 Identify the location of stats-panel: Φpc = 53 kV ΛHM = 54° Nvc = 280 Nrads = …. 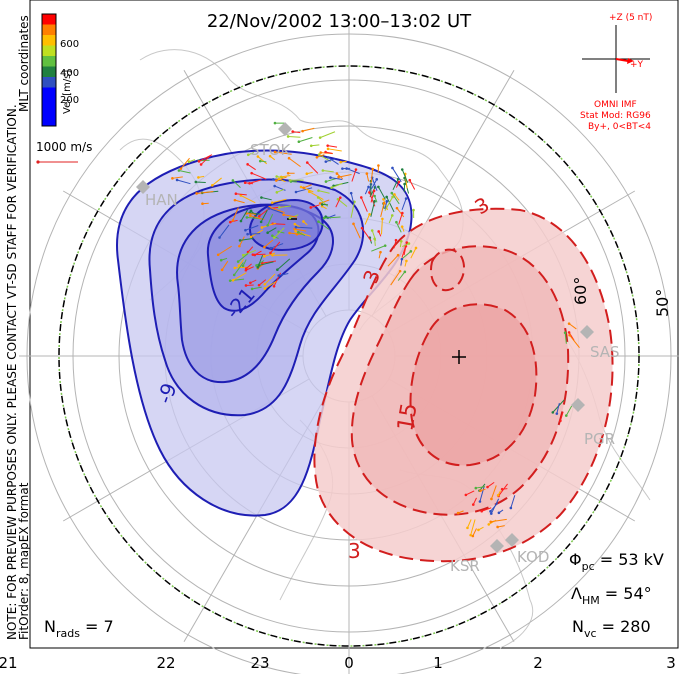
(354, 595).